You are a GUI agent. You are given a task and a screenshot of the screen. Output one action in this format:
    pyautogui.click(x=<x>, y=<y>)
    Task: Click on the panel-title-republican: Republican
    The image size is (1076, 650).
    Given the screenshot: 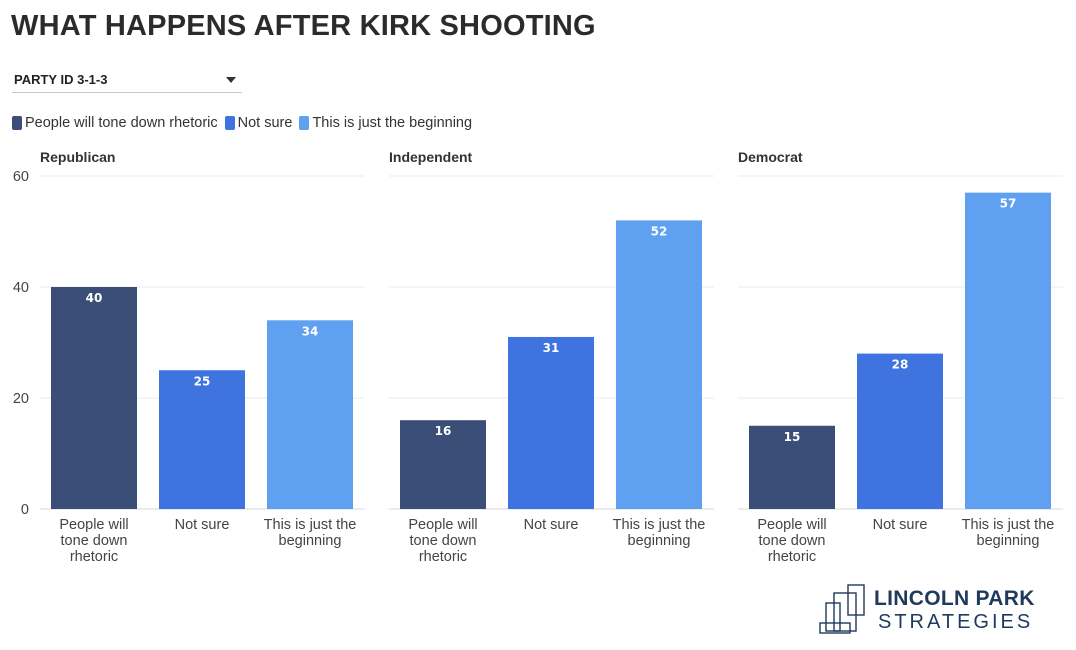 What is the action you would take?
    pyautogui.click(x=77, y=157)
    